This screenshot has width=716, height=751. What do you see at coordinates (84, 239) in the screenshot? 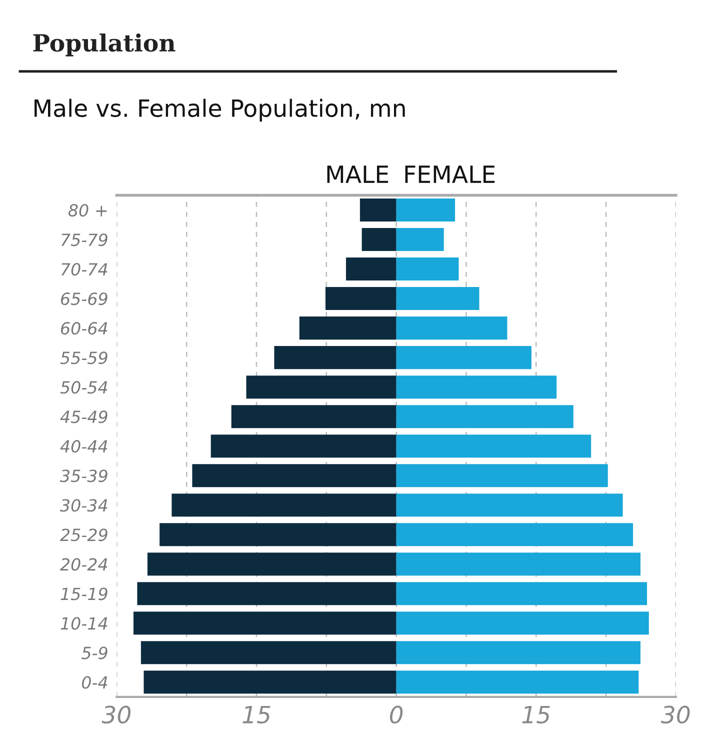
I see `y-tick-label: 75-79` at bounding box center [84, 239].